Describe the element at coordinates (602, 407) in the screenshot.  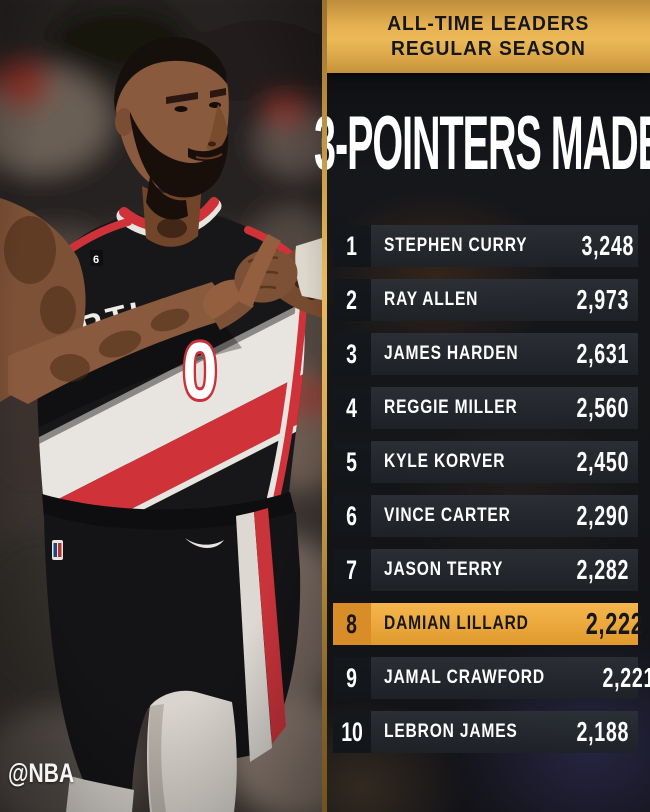
I see `player-value: 2,560` at that location.